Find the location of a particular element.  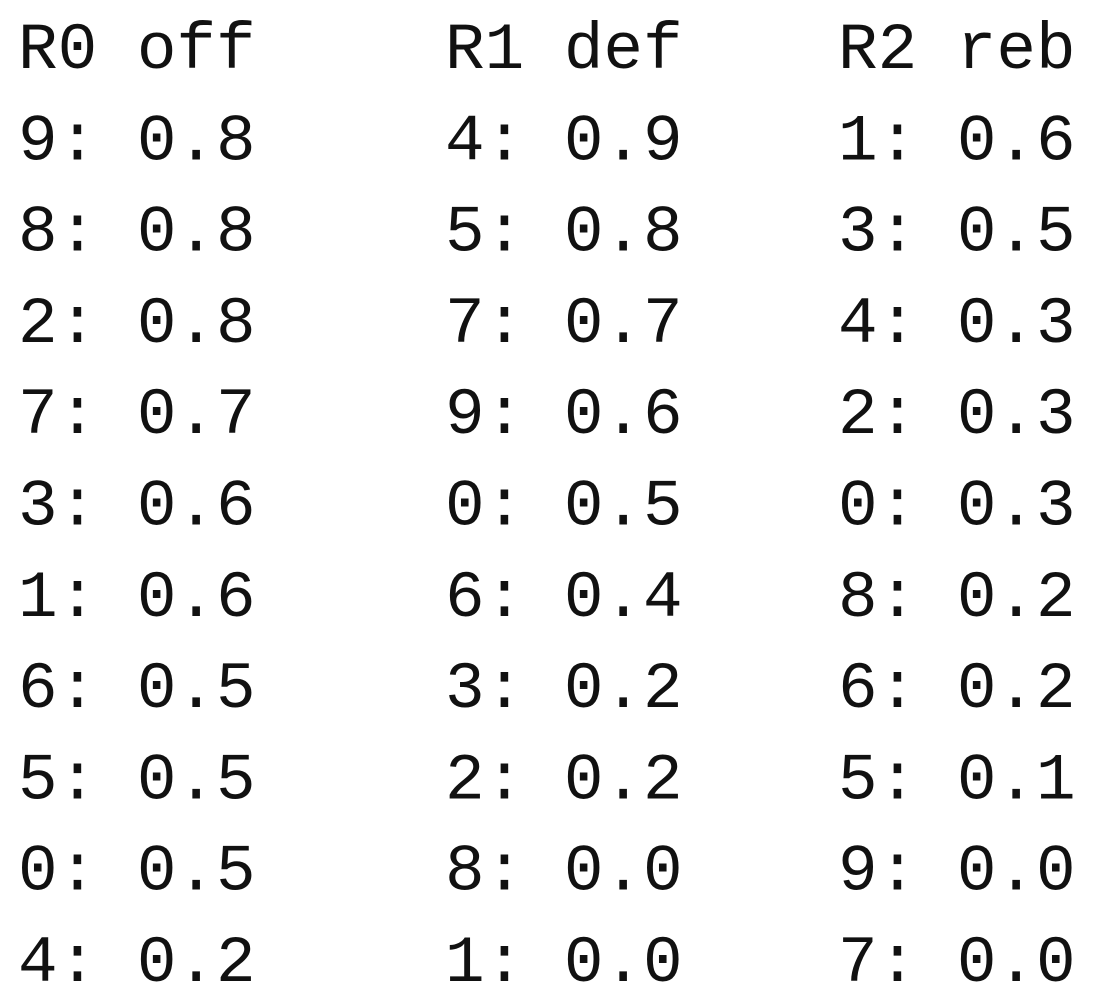

column-header: R0 off is located at coordinates (137, 50).